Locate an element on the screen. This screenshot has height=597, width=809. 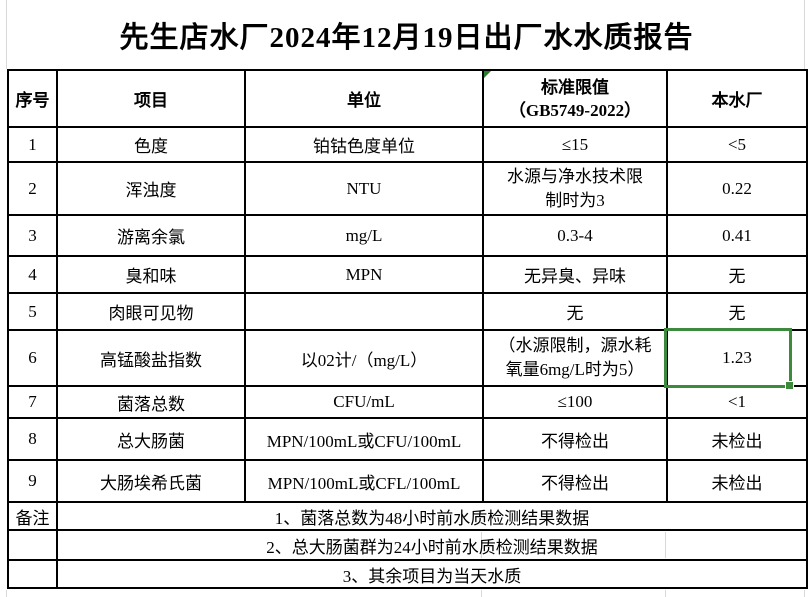
cell-plant: 0.41 is located at coordinates (737, 235).